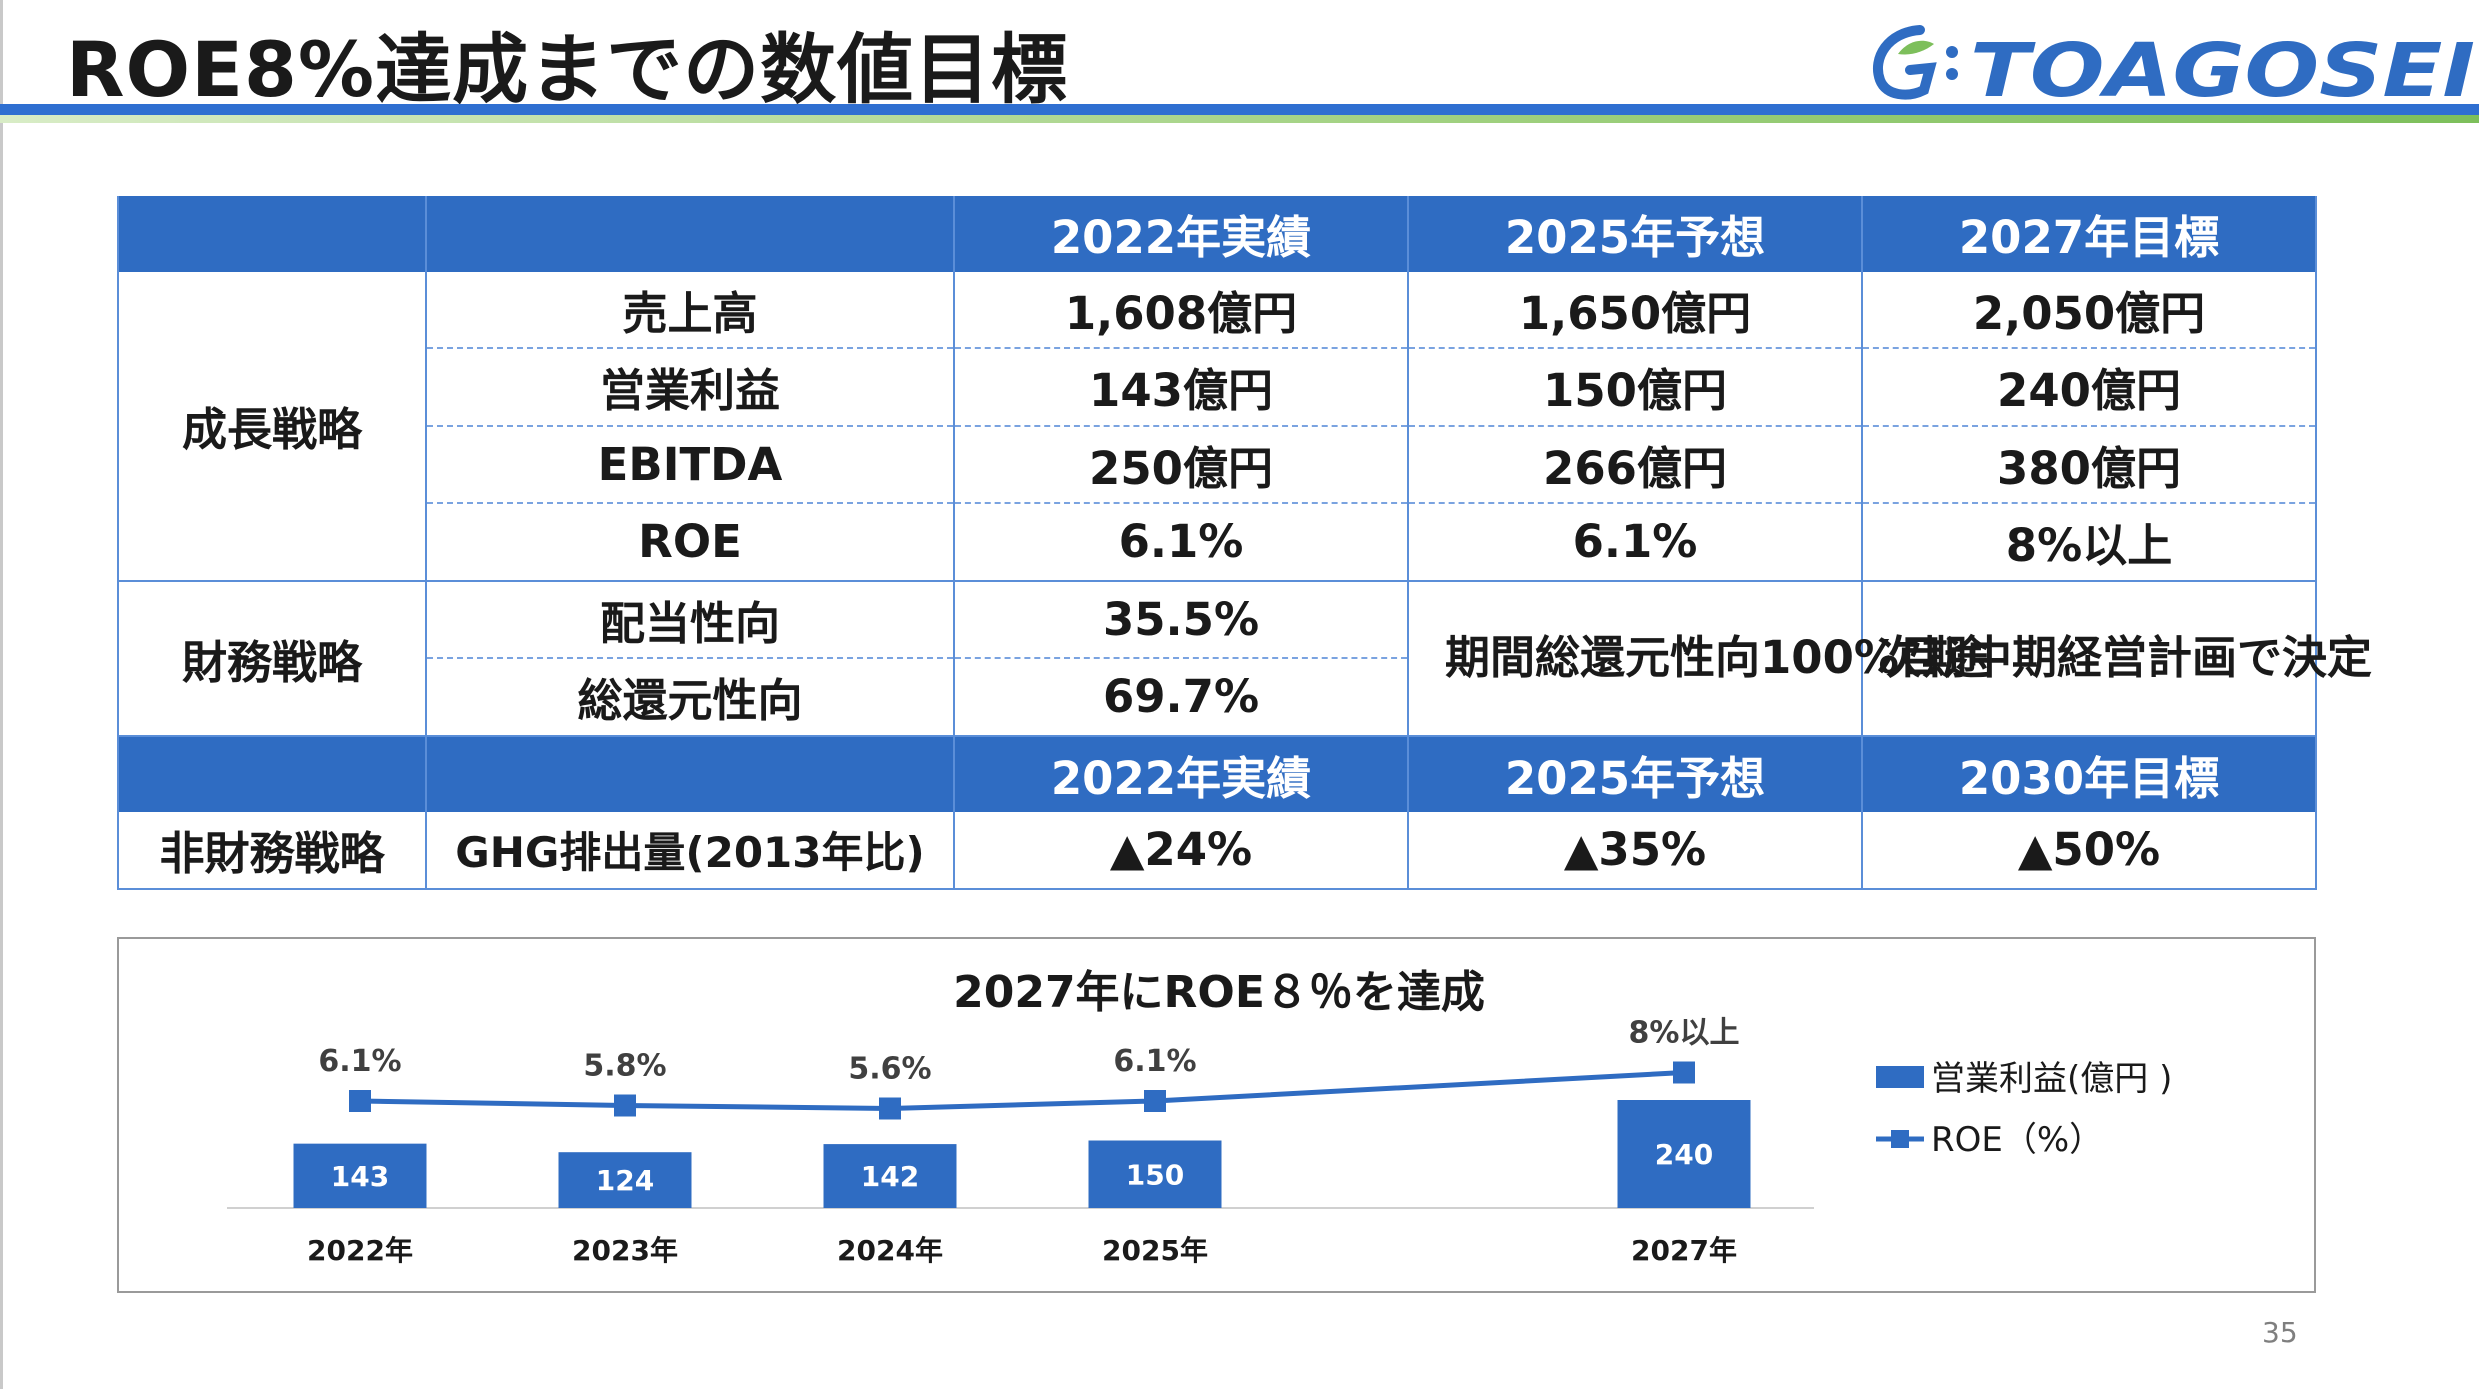 The height and width of the screenshot is (1389, 2479). What do you see at coordinates (1181, 310) in the screenshot?
I see `table-cell: 1,608億円` at bounding box center [1181, 310].